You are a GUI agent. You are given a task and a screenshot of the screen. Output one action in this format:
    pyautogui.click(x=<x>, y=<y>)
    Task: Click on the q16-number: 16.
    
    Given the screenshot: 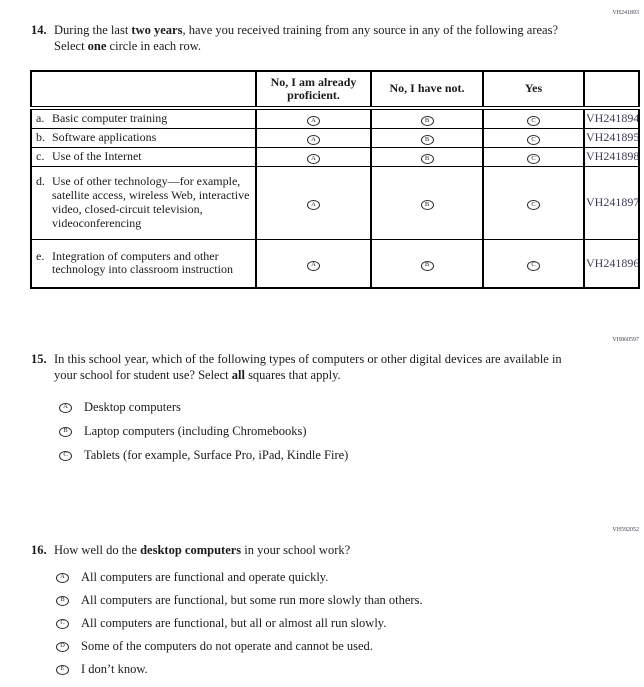 What is the action you would take?
    pyautogui.click(x=39, y=550)
    